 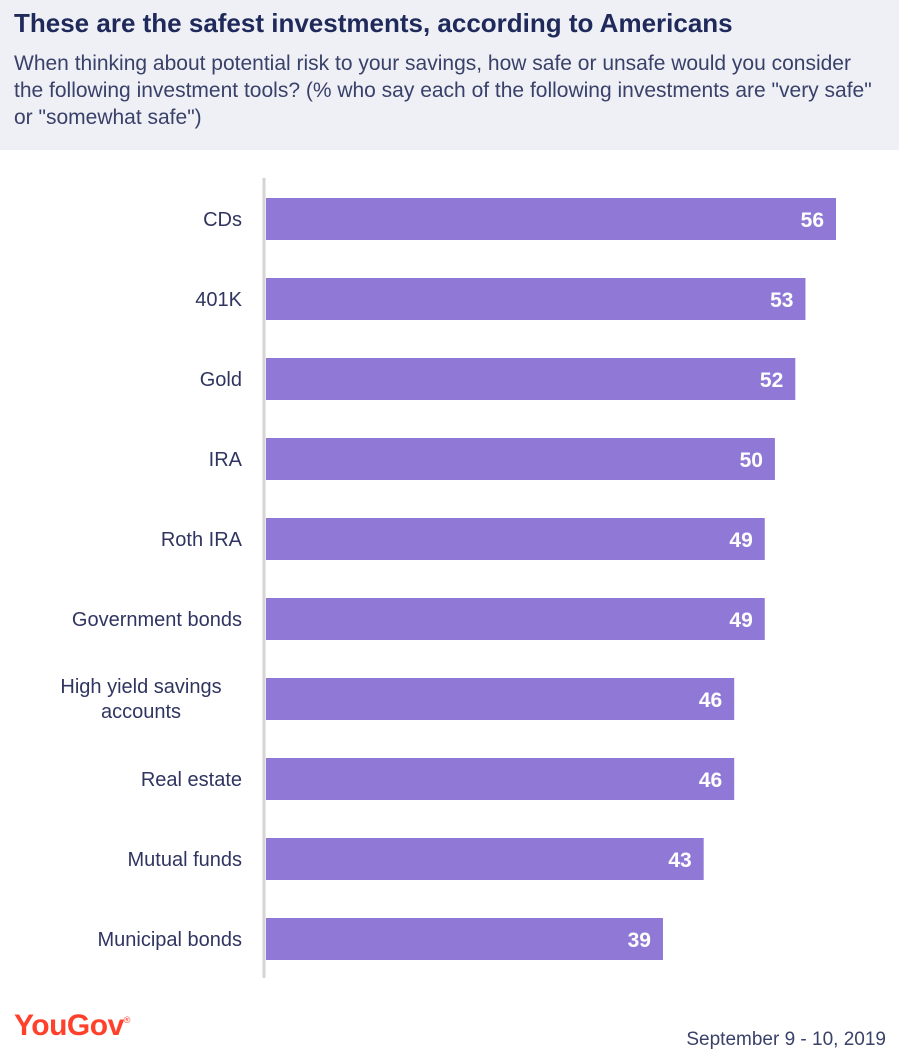 What do you see at coordinates (222, 220) in the screenshot?
I see `category-label: CDs` at bounding box center [222, 220].